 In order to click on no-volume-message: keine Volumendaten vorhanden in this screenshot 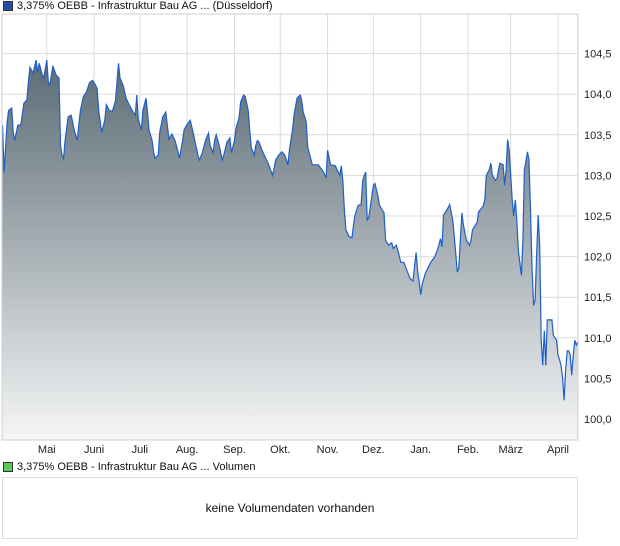, I will do `click(290, 508)`.